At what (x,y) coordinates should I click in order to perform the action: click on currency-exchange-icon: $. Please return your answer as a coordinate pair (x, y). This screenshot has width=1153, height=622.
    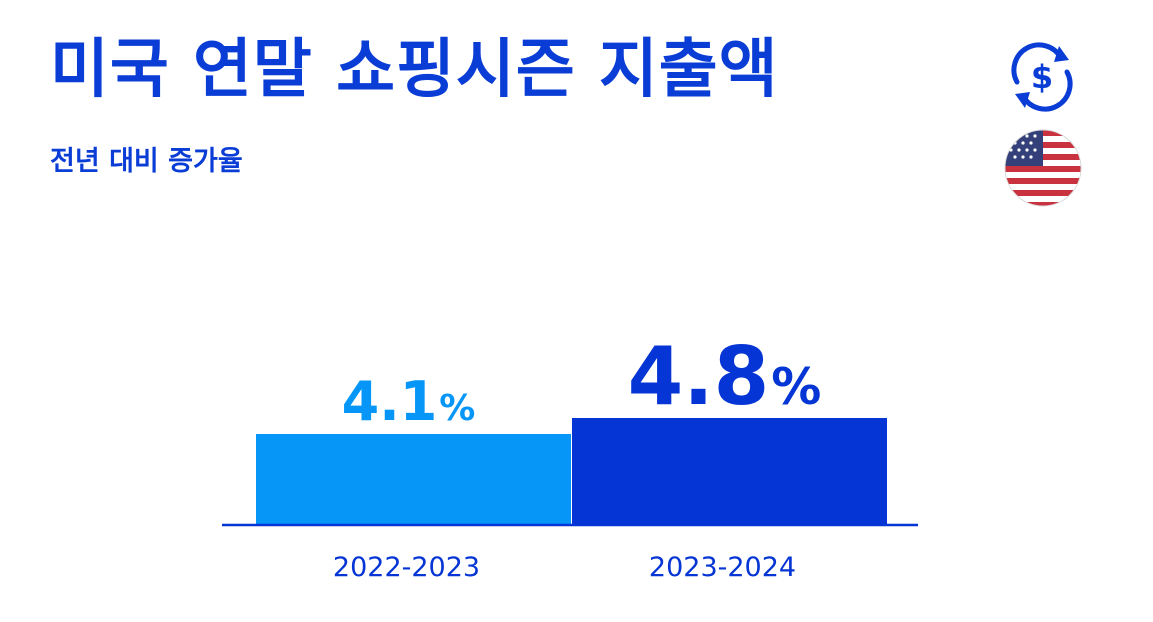
    Looking at the image, I should click on (1042, 77).